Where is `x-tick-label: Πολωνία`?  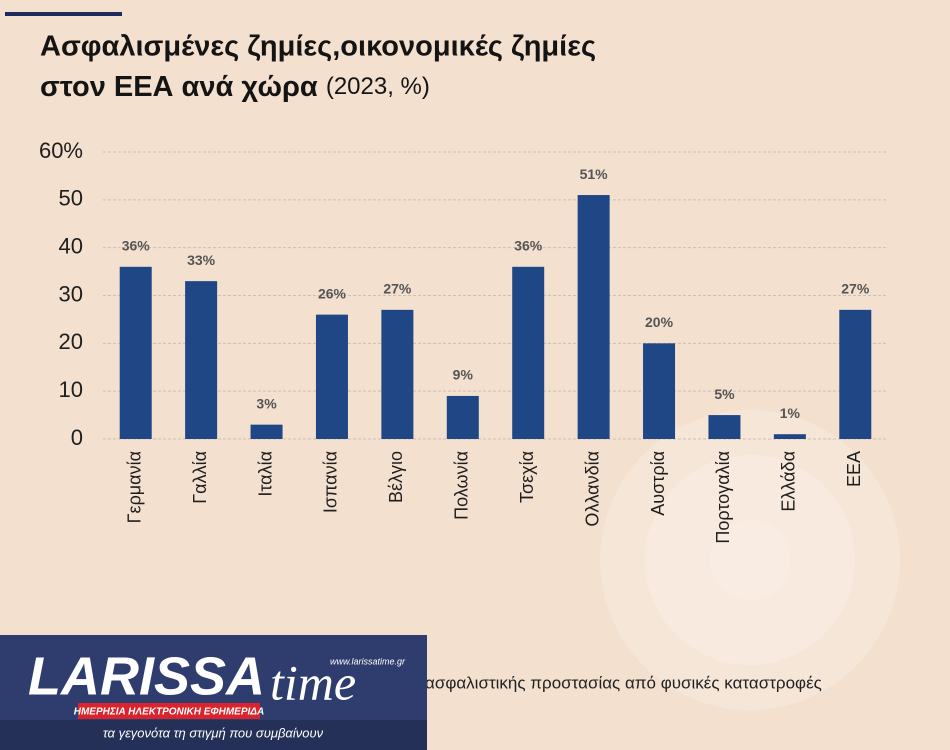
x-tick-label: Πολωνία is located at coordinates (462, 485).